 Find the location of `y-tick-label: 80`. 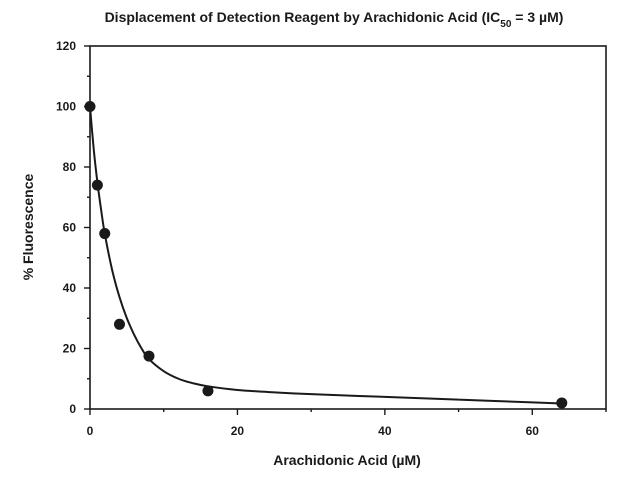

y-tick-label: 80 is located at coordinates (70, 167).